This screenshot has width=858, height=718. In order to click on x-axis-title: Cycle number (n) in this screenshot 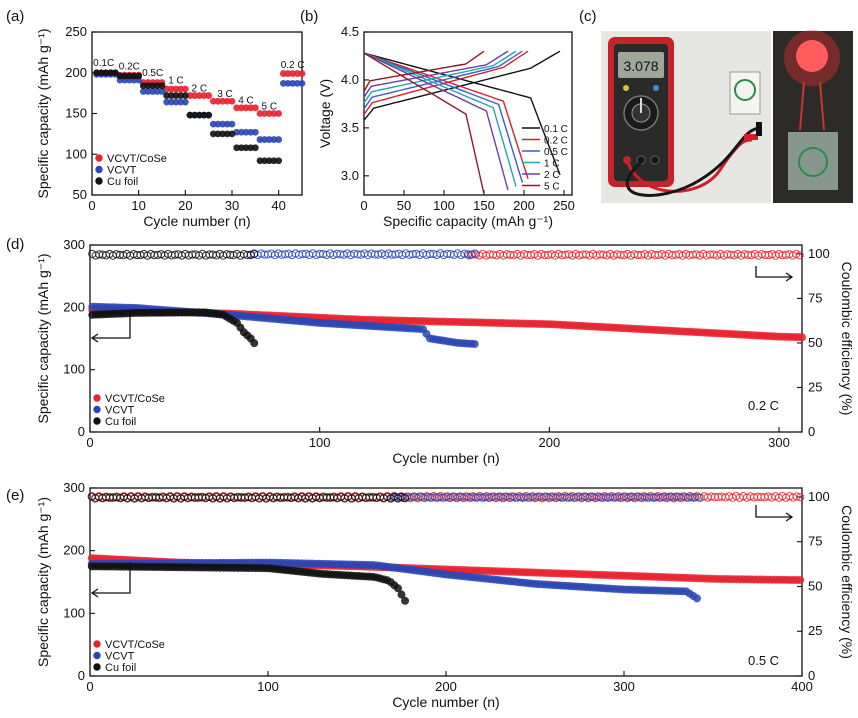, I will do `click(445, 702)`.